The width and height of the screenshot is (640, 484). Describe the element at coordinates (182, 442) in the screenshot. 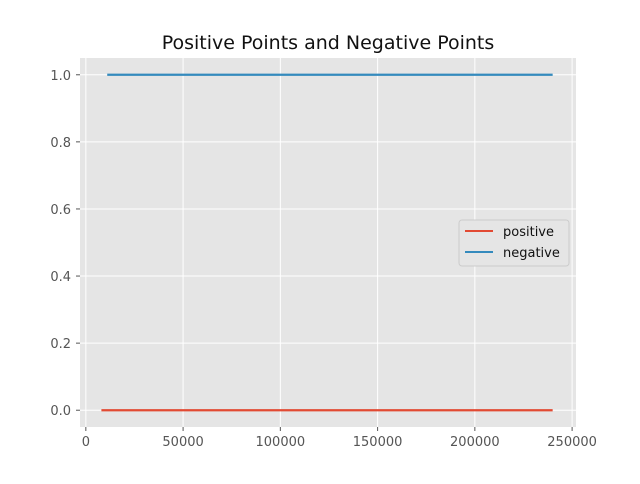

I see `x-tick-label: 50000` at that location.